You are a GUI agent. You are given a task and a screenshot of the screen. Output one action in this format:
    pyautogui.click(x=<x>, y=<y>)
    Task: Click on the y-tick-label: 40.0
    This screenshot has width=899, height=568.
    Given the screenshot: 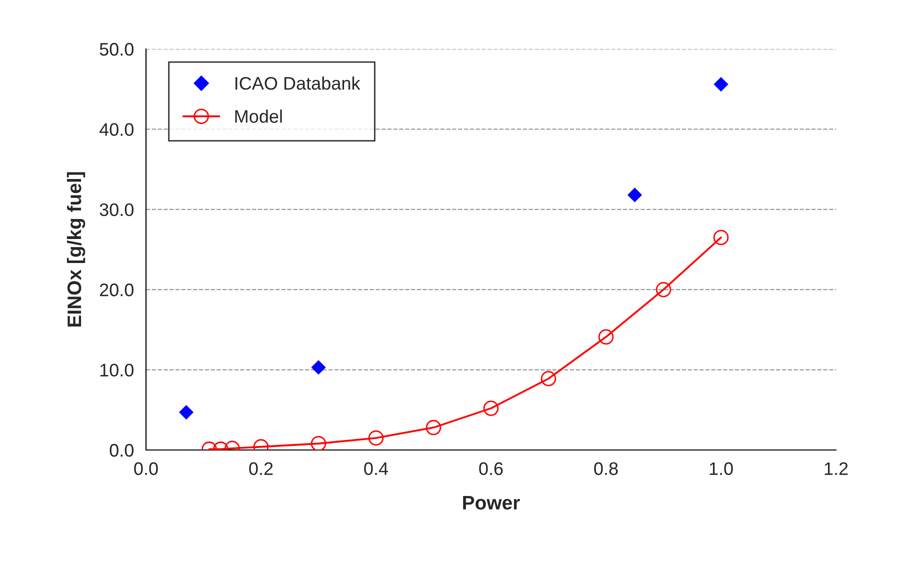 What is the action you would take?
    pyautogui.click(x=116, y=129)
    